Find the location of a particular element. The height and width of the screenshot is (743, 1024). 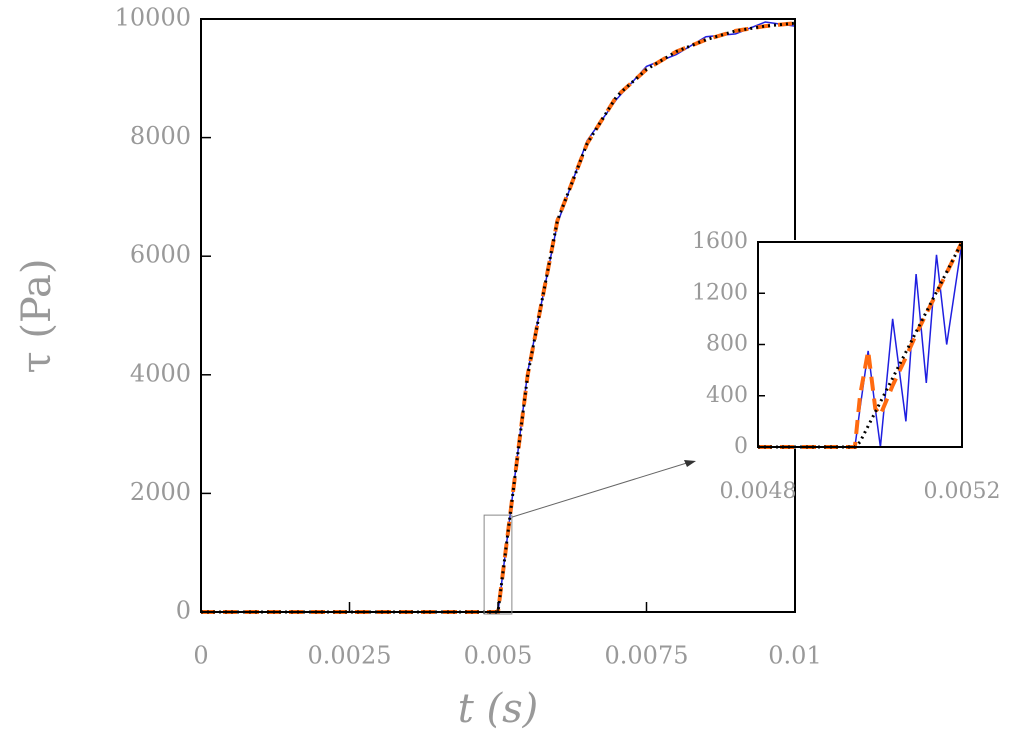

y-tick-label: 400 is located at coordinates (727, 395).